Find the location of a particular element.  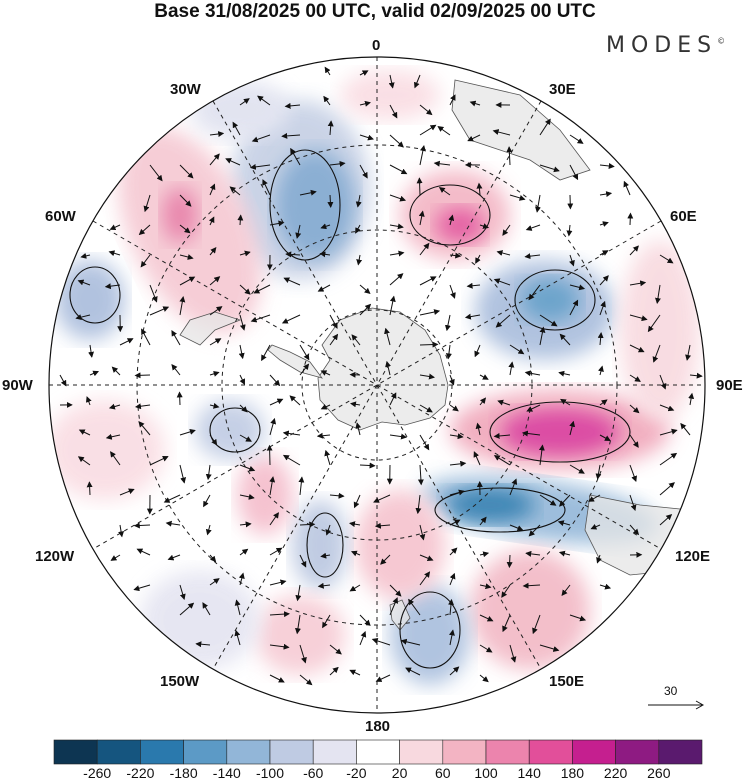

lon-label-150e: 150E is located at coordinates (567, 681).